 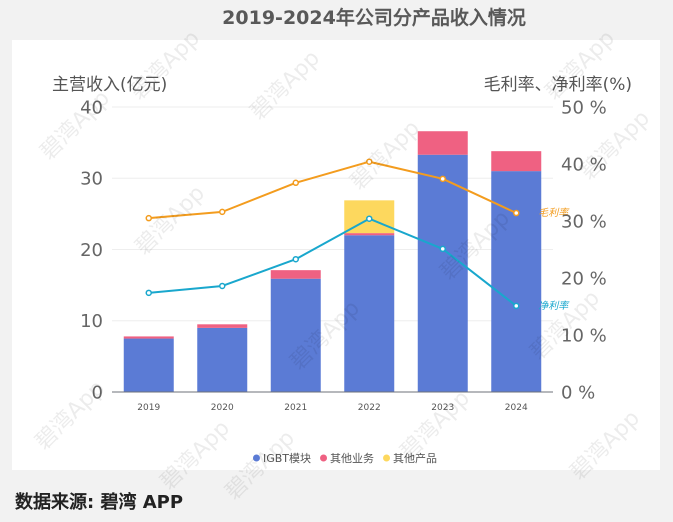 I want to click on legend-label: 其他产品, so click(x=415, y=458).